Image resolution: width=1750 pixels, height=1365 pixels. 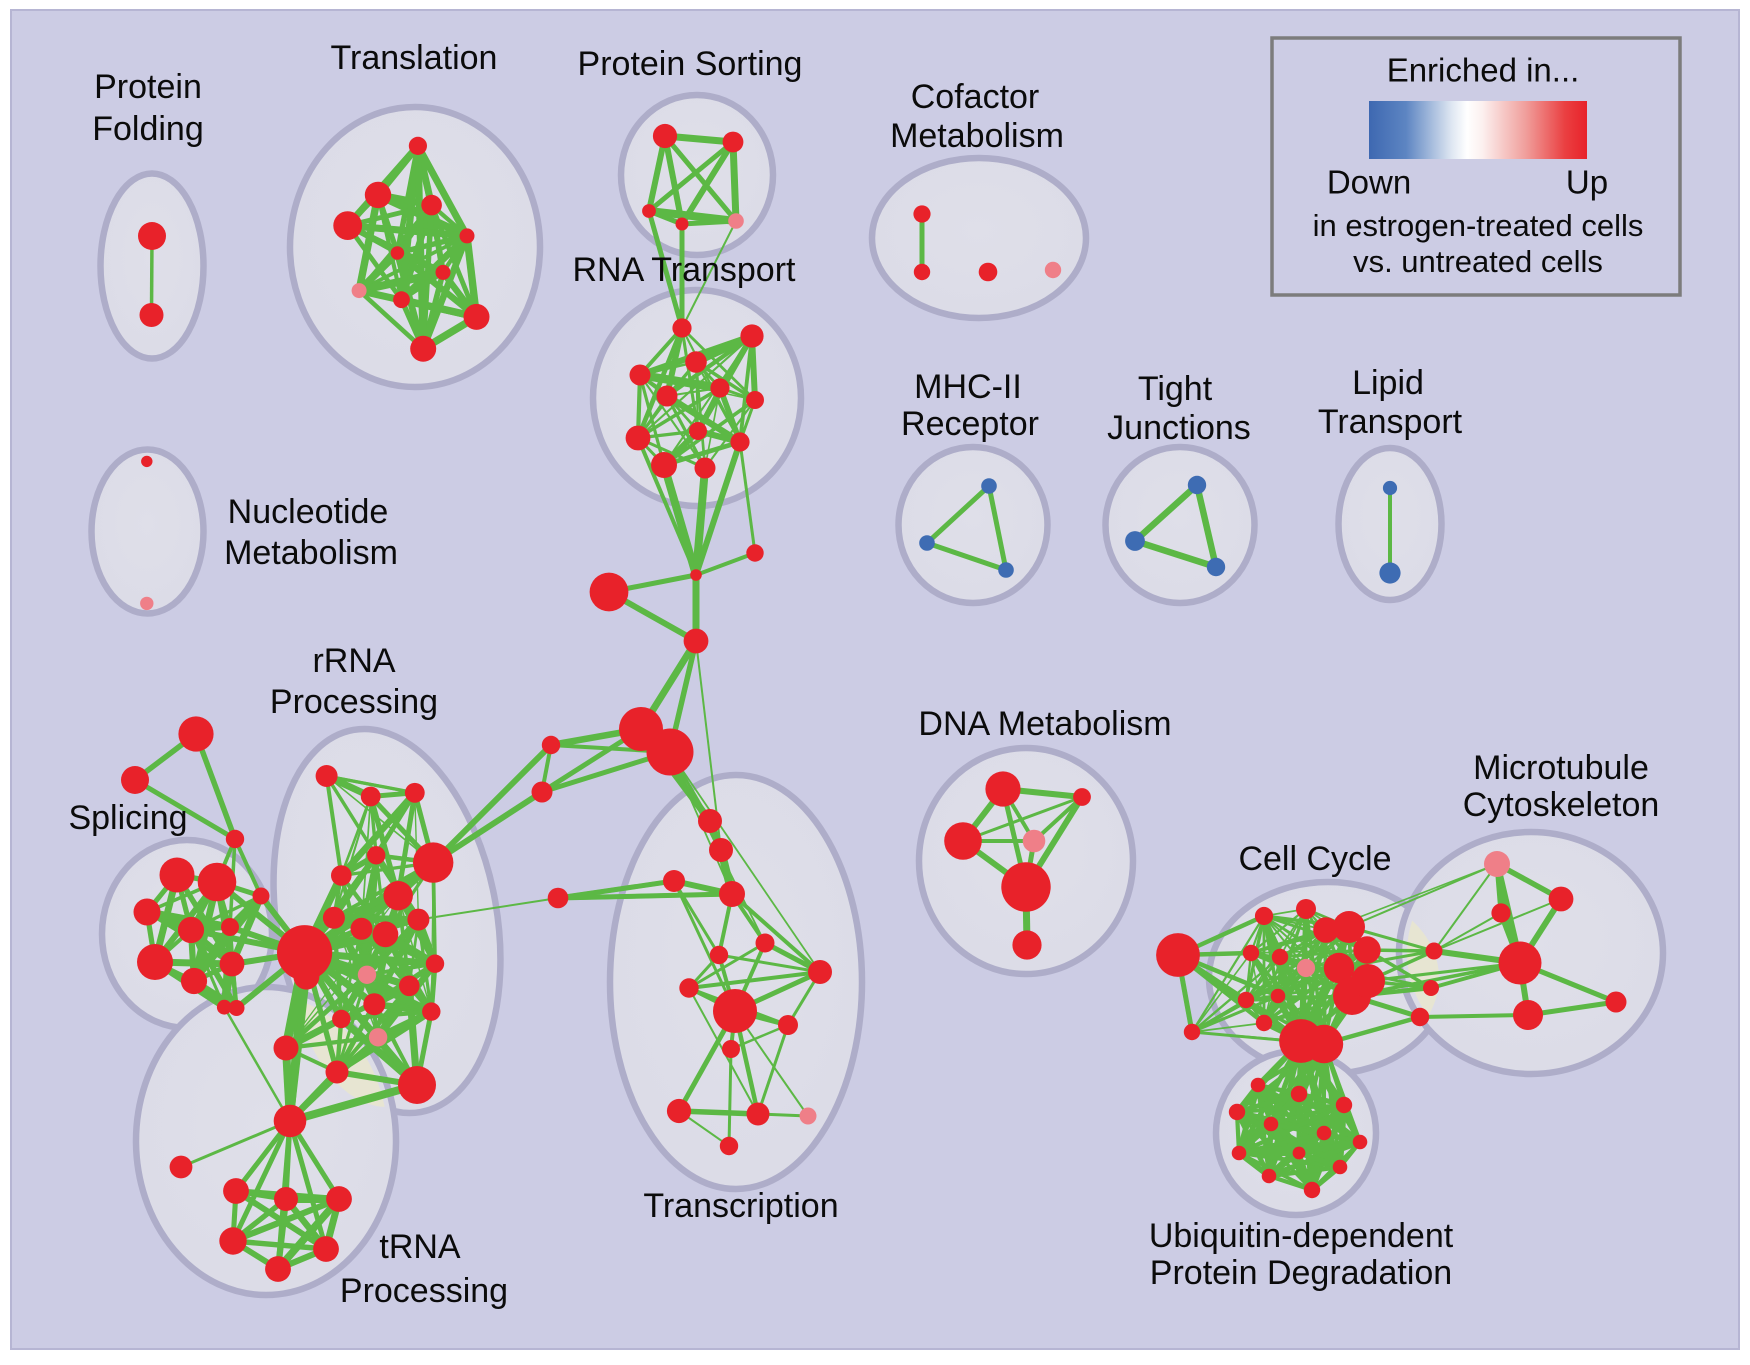 What do you see at coordinates (414, 58) in the screenshot?
I see `svg-text: Translation` at bounding box center [414, 58].